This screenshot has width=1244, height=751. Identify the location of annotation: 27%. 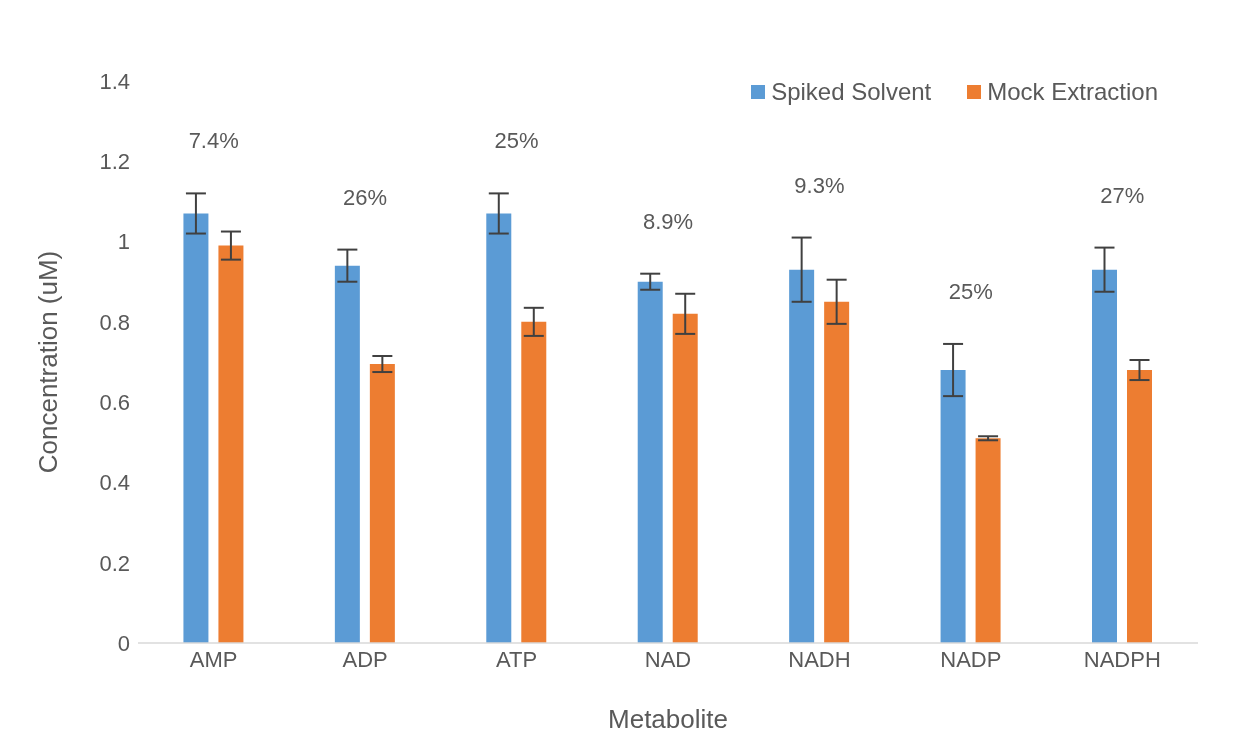
(1122, 195).